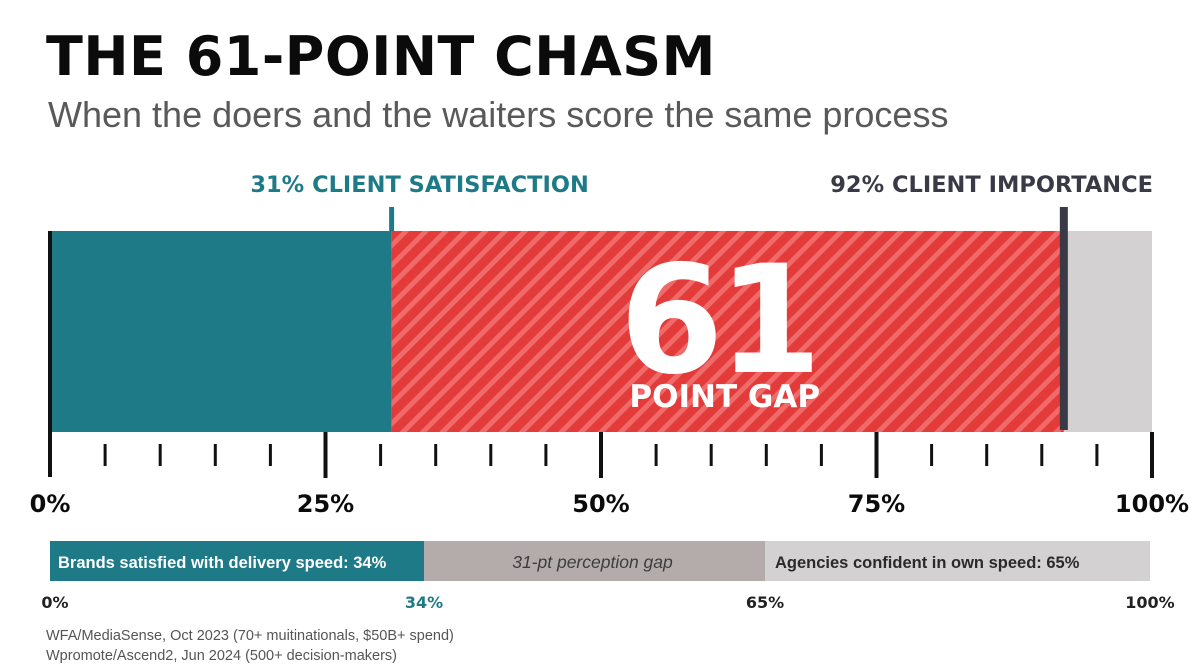 Image resolution: width=1200 pixels, height=670 pixels. I want to click on marker-label-1: 92% CLIENT IMPORTANCE, so click(991, 185).